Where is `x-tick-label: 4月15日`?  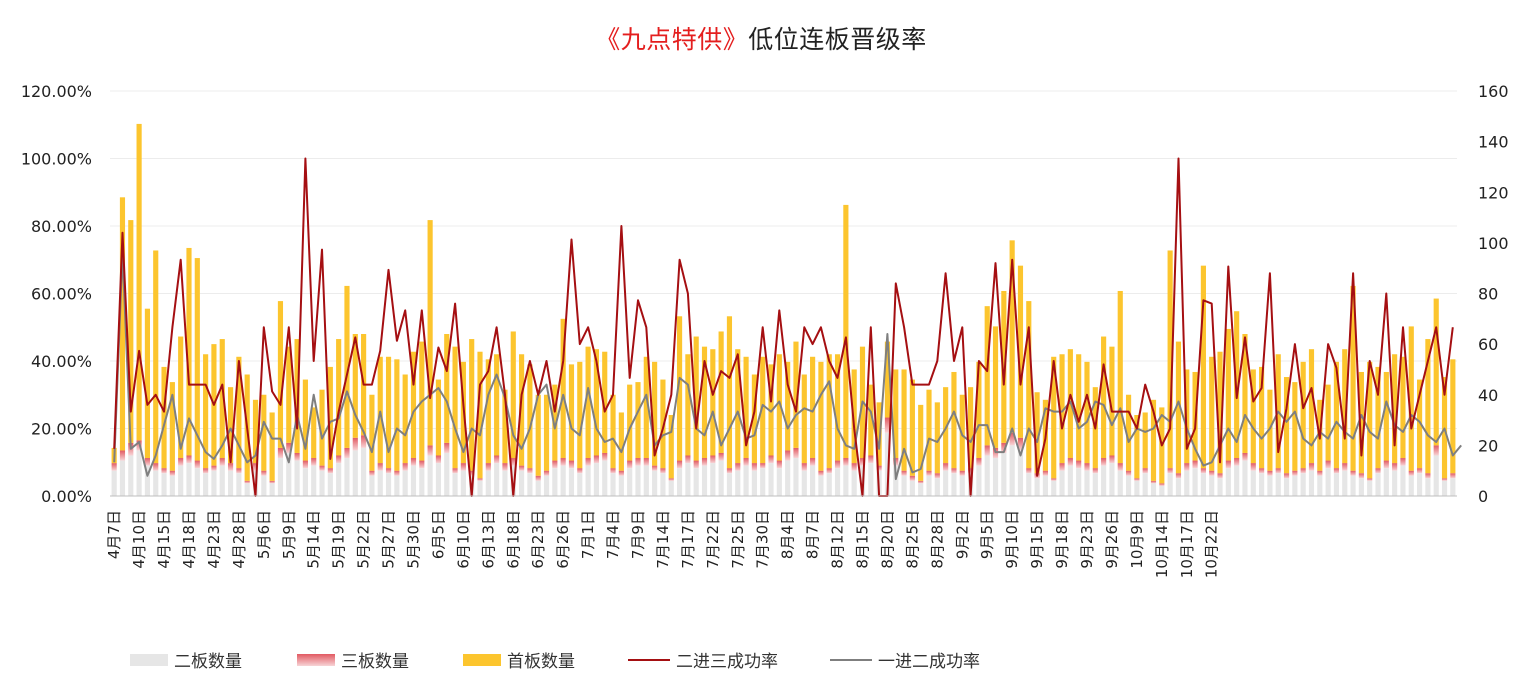
x-tick-label: 4月15日 is located at coordinates (164, 539).